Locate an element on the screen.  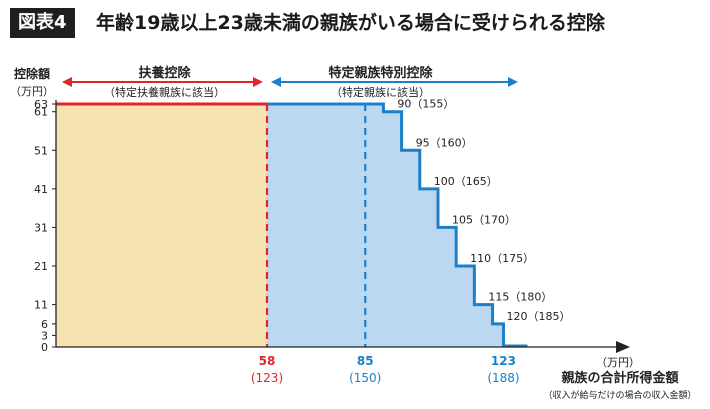
figure-badge: 図表4 is located at coordinates (42, 23).